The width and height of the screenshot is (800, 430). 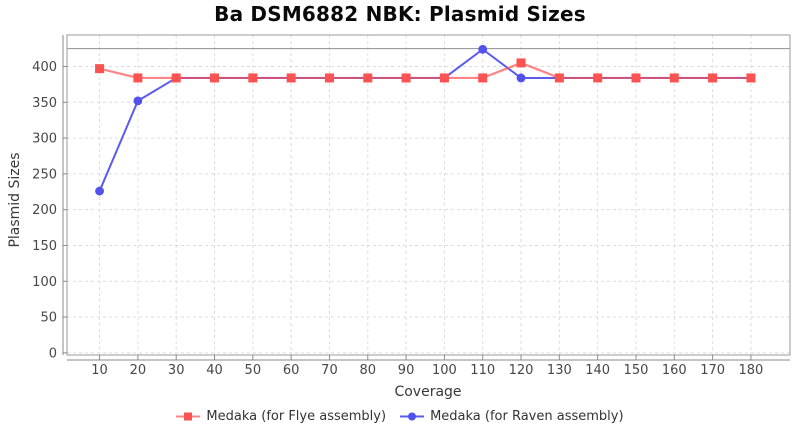 What do you see at coordinates (138, 370) in the screenshot?
I see `x-tick-label: 20` at bounding box center [138, 370].